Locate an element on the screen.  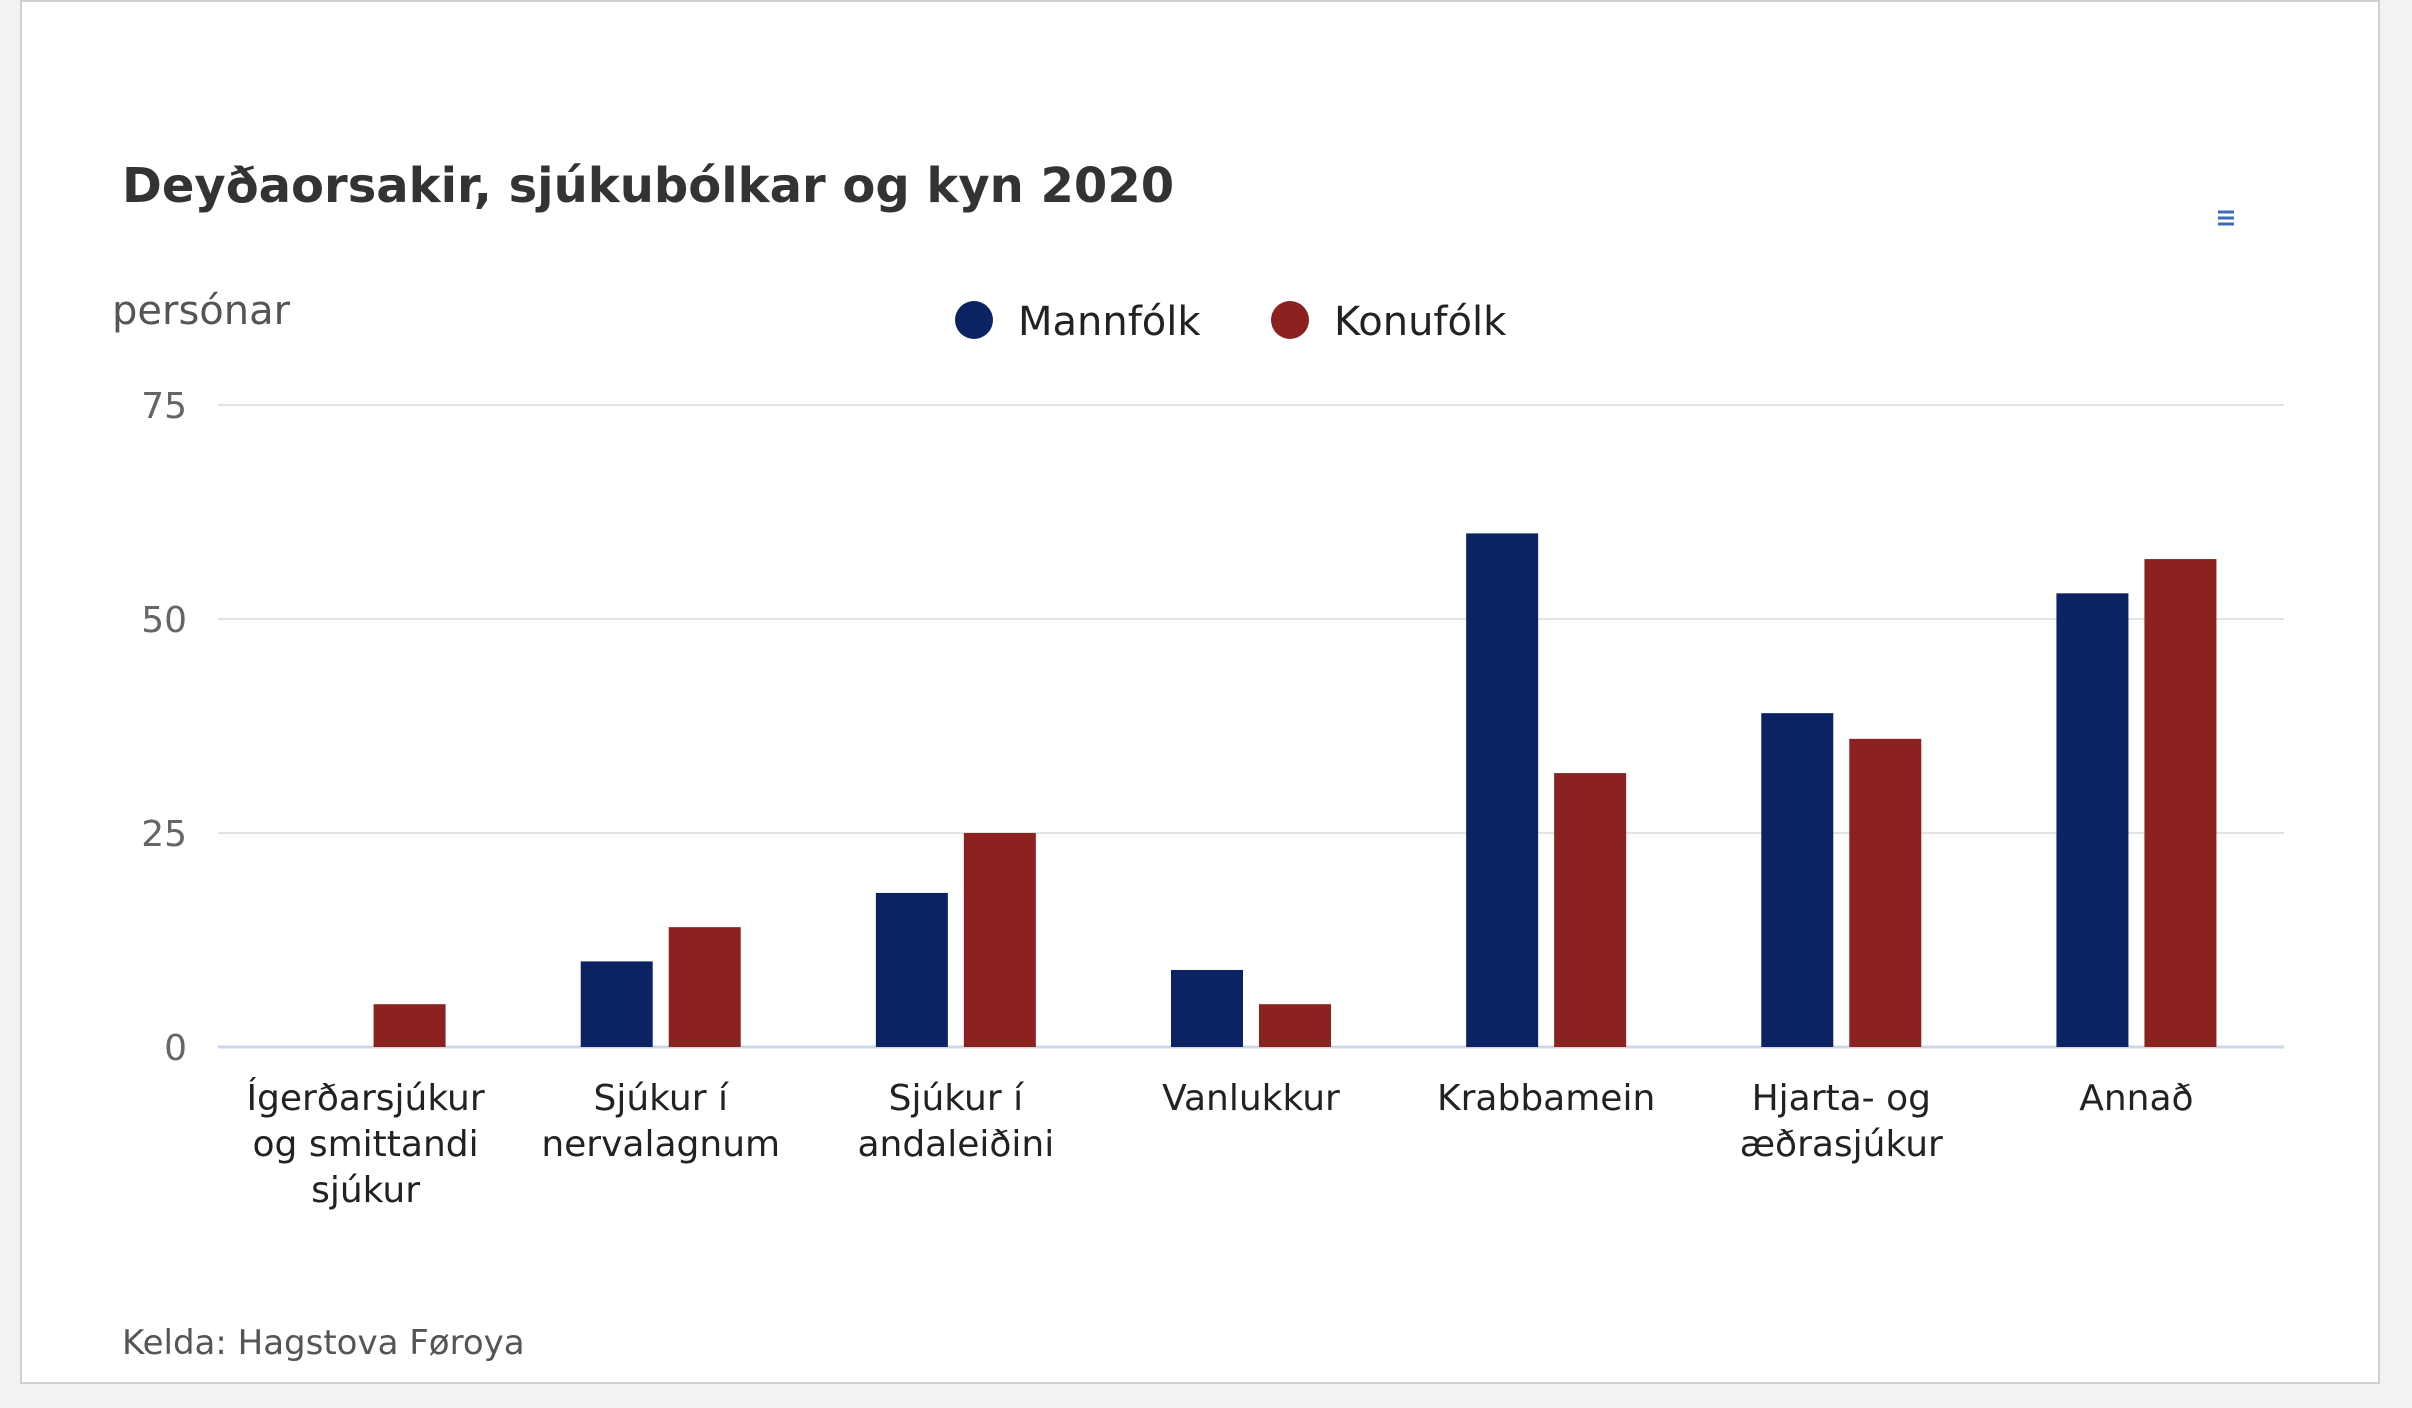
chart-title: Deyðaorsakir, sjúkubólkar og kyn 2020 is located at coordinates (648, 186).